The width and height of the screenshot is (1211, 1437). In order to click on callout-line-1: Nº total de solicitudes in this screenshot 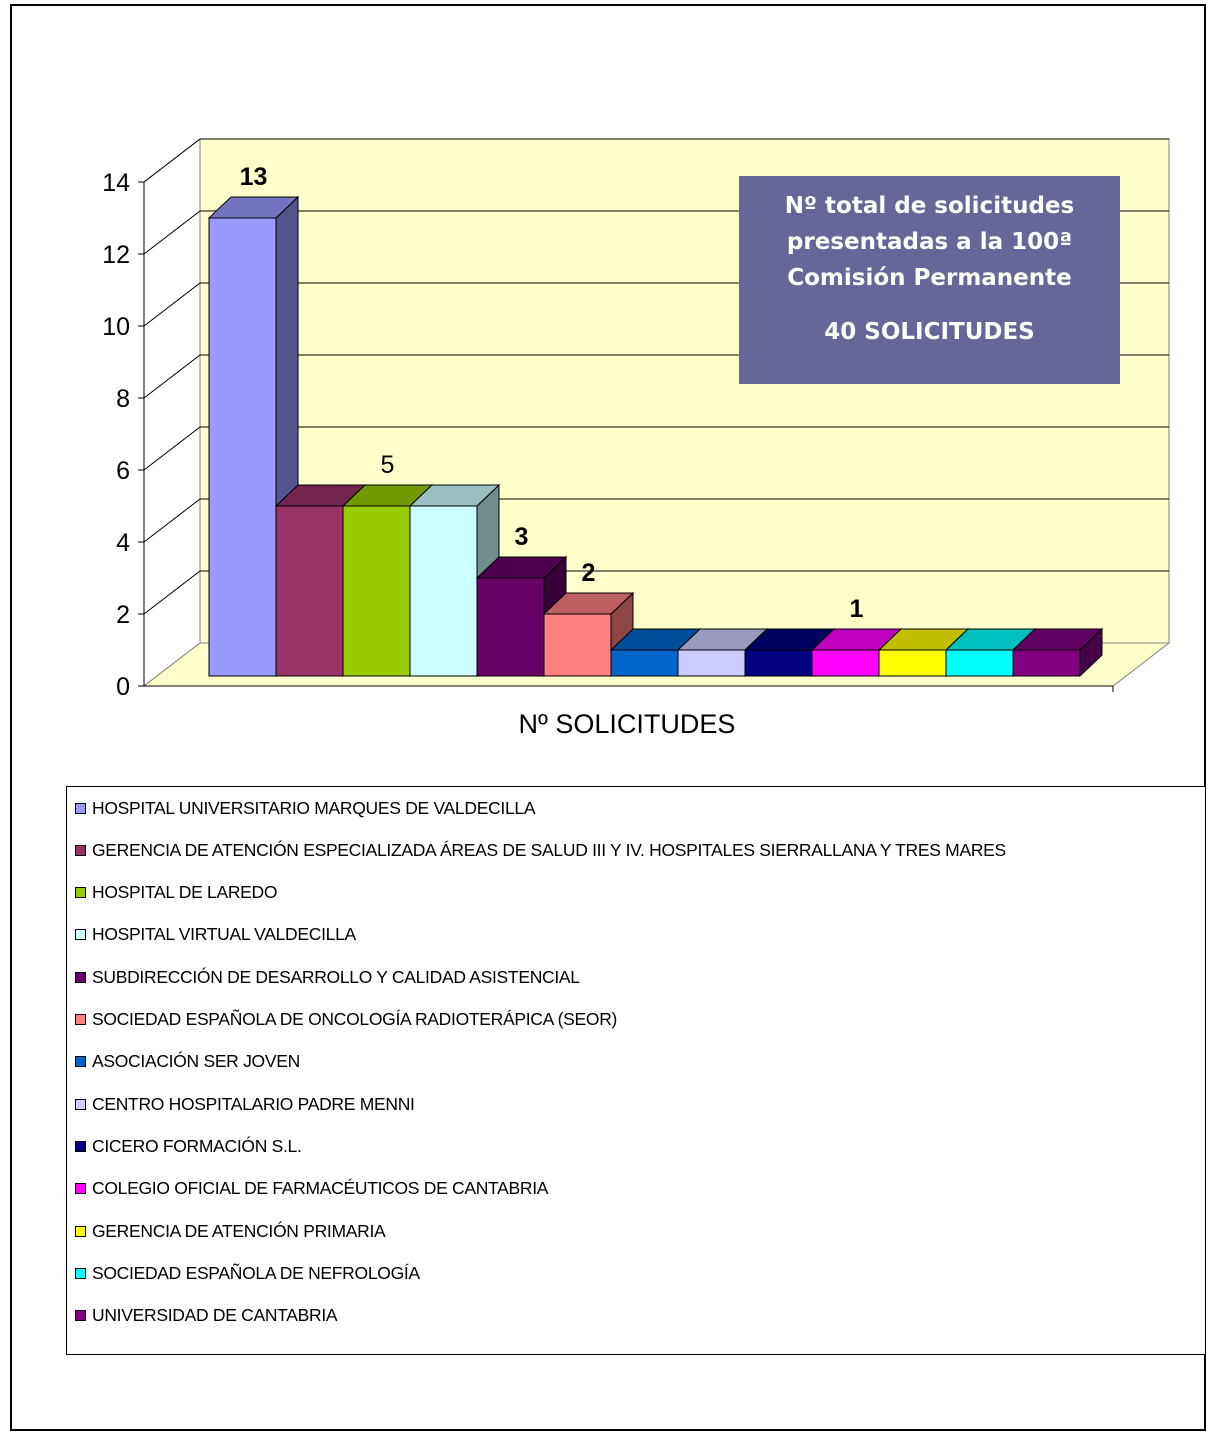, I will do `click(929, 206)`.